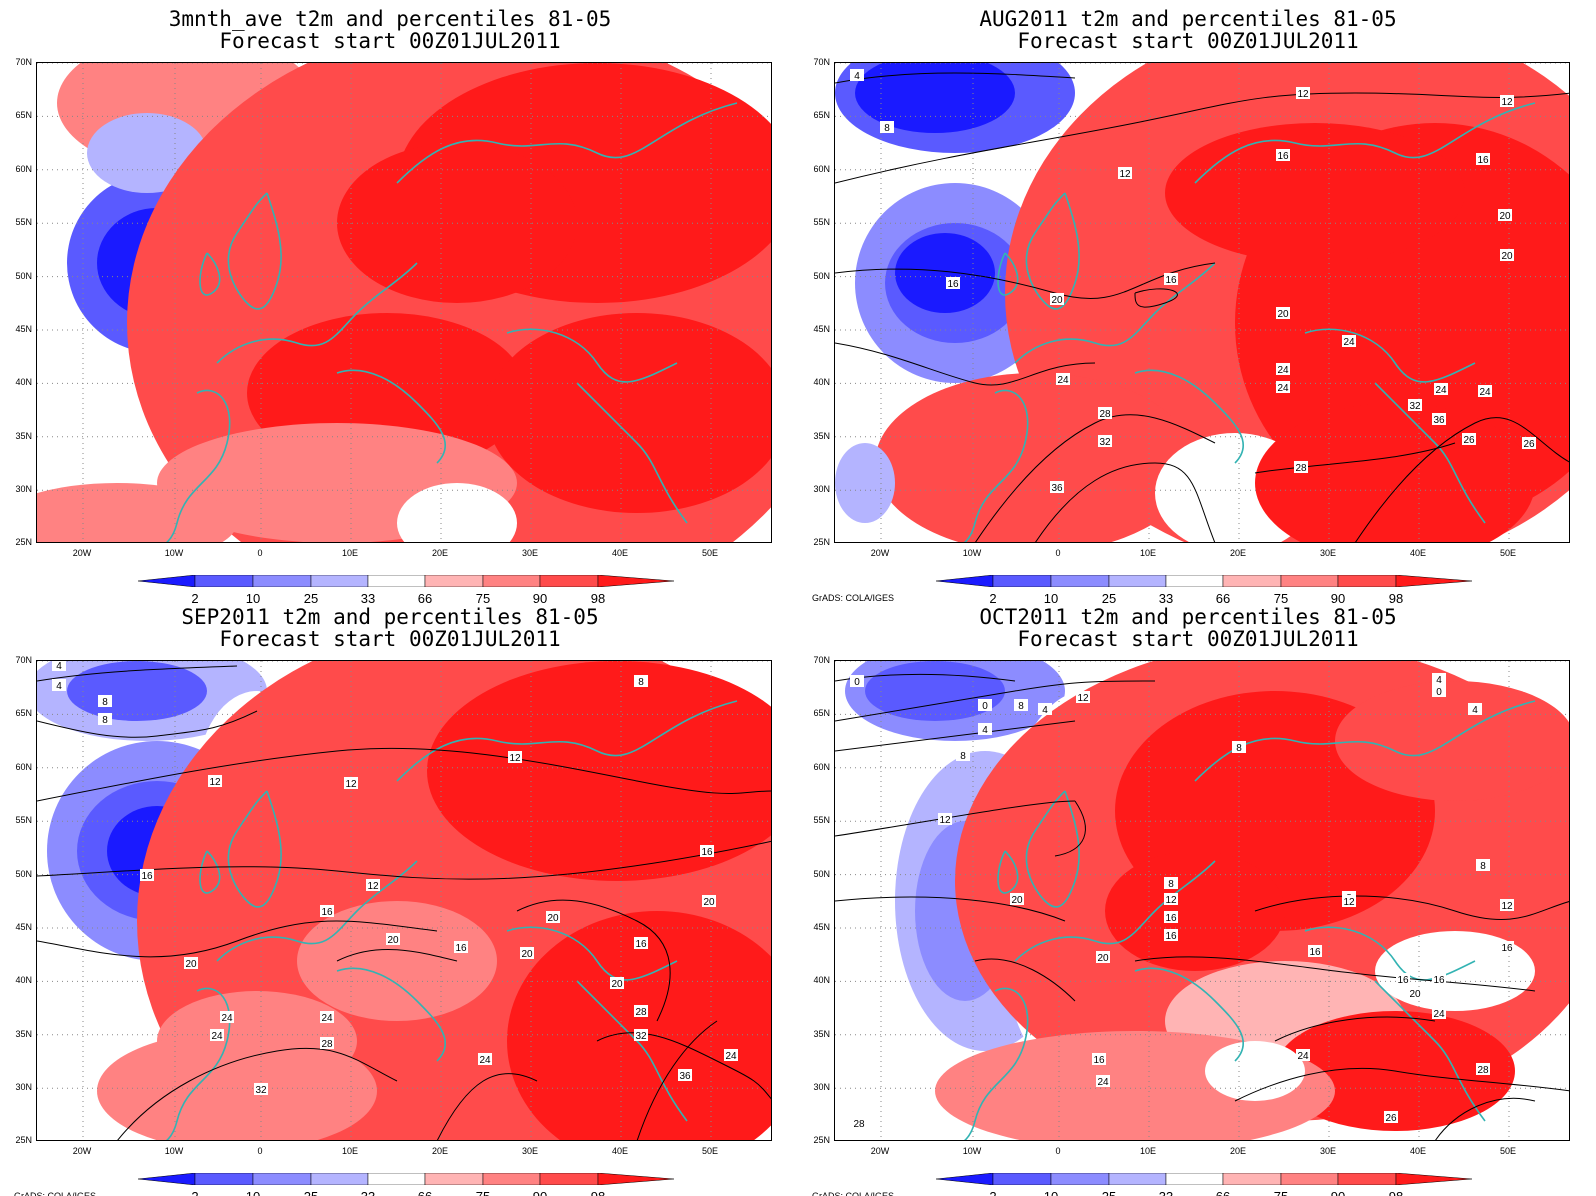 The image size is (1596, 1196). What do you see at coordinates (253, 1192) in the screenshot?
I see `colorbar-label: 10` at bounding box center [253, 1192].